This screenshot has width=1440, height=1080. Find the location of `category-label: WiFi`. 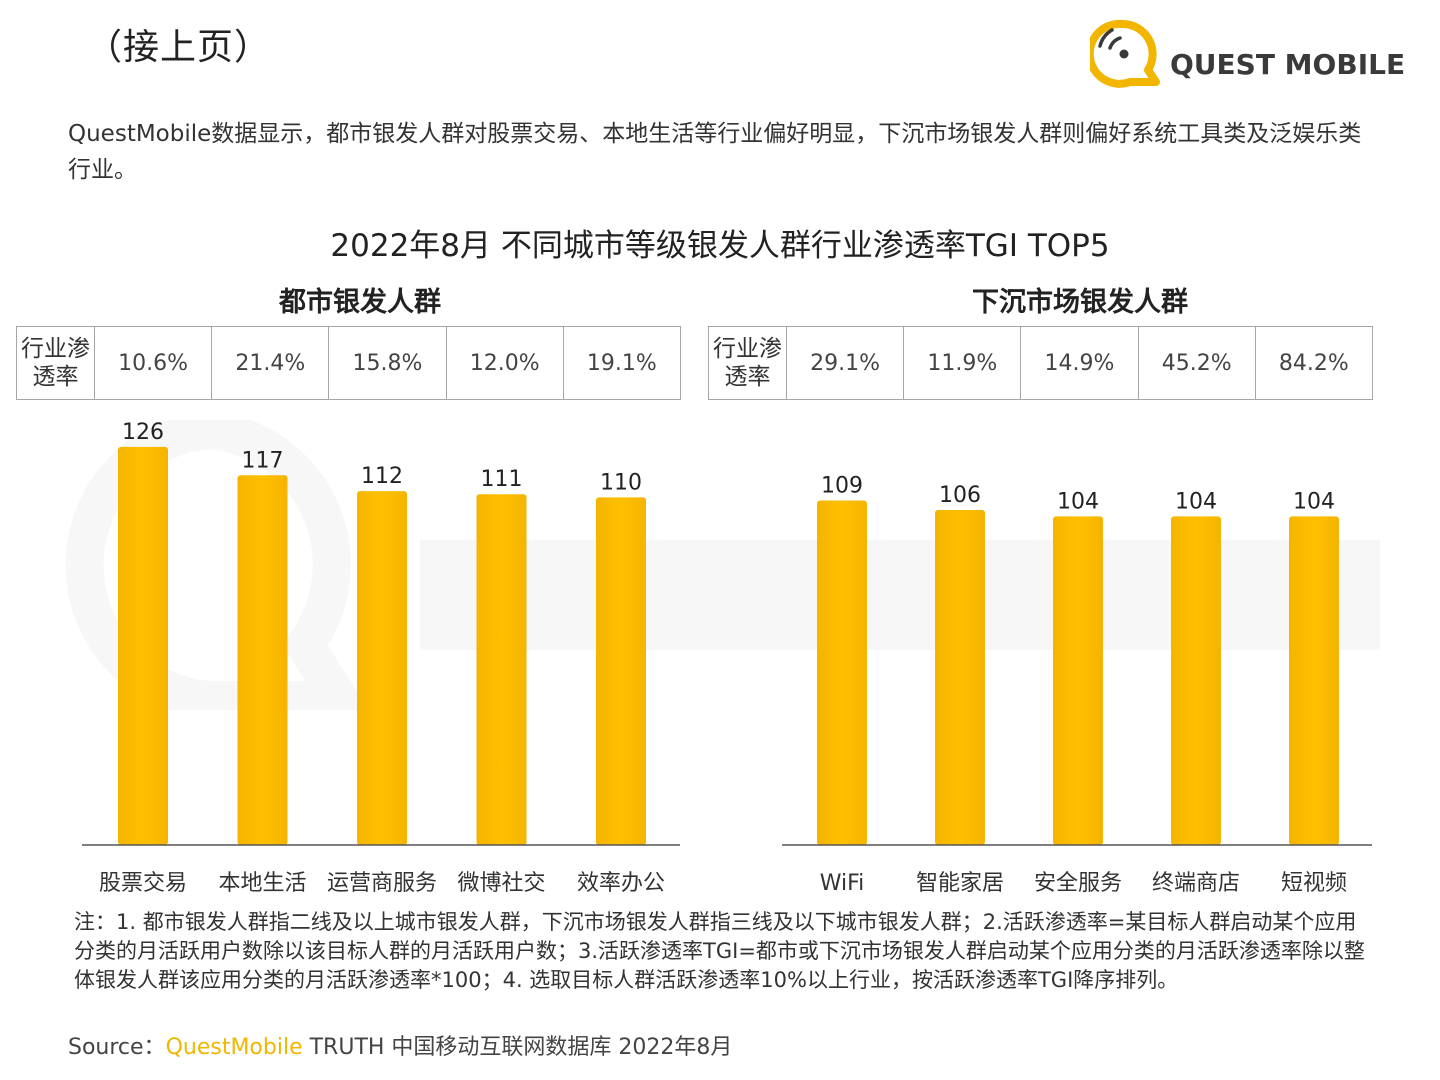

category-label: WiFi is located at coordinates (842, 883).